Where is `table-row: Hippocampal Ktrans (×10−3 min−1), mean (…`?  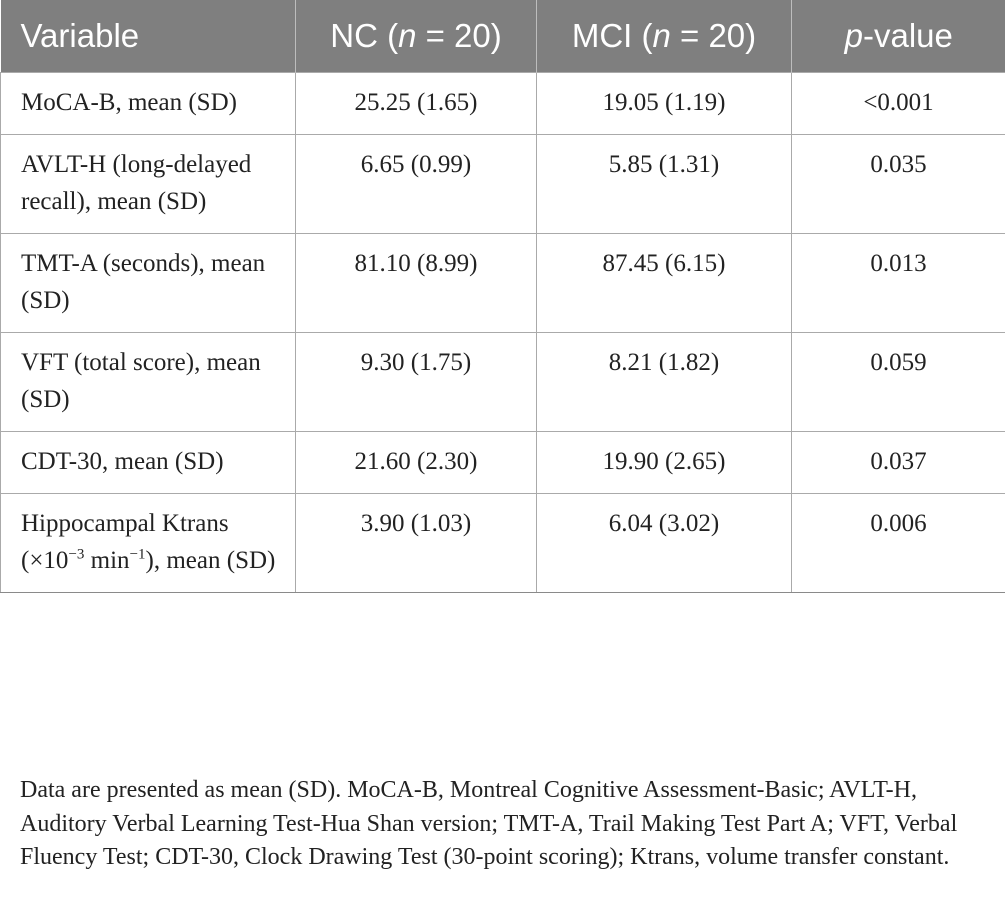
table-row: Hippocampal Ktrans (×10−3 min−1), mean (… is located at coordinates (502, 542).